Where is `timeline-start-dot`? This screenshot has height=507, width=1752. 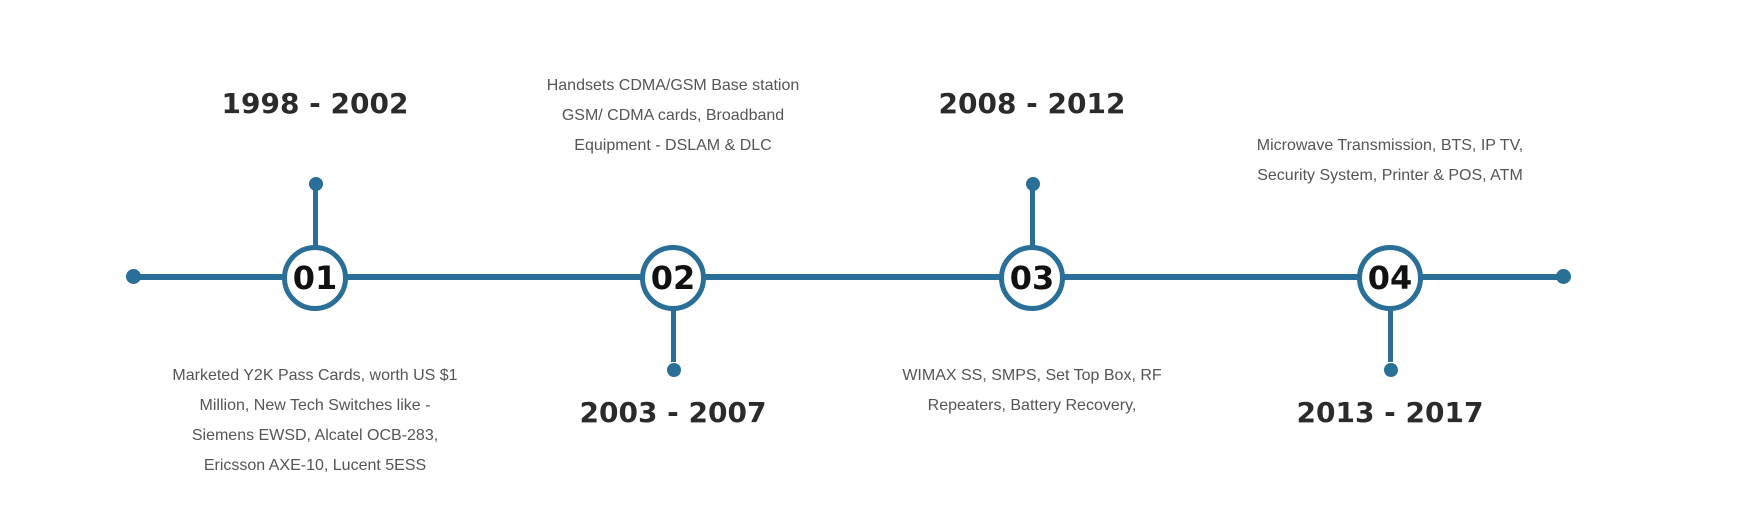 timeline-start-dot is located at coordinates (133, 276).